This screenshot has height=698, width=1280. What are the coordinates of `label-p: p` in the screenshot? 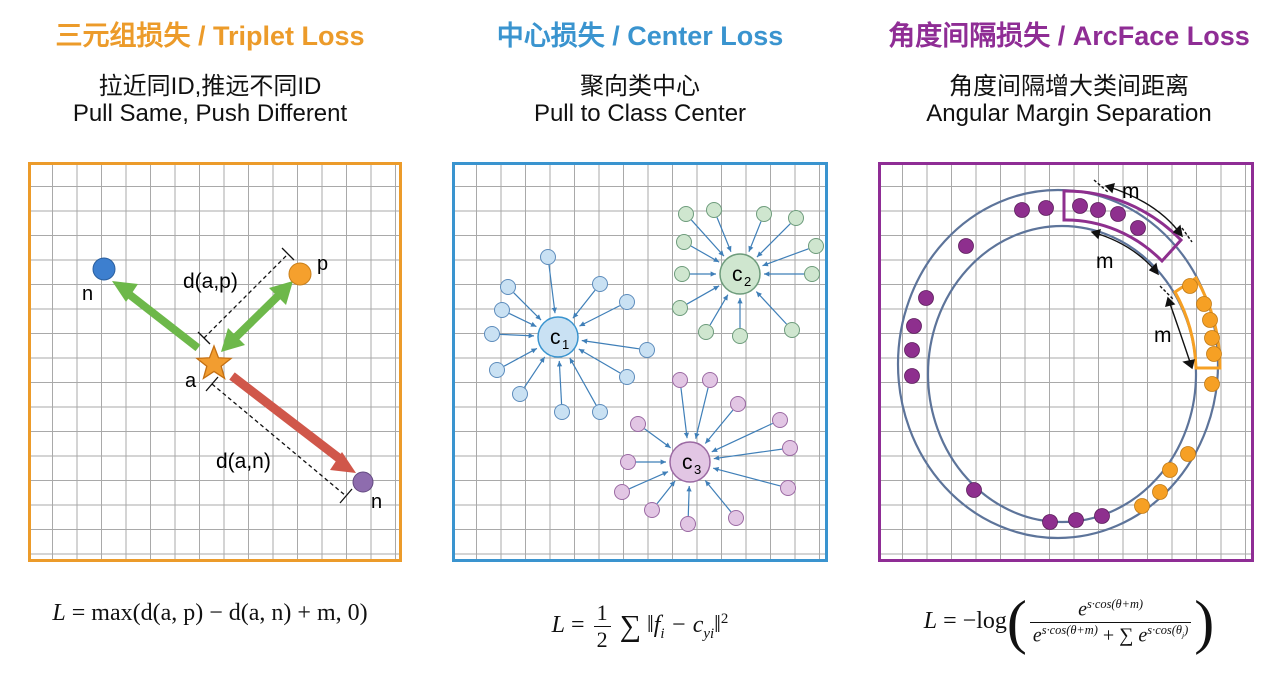 It's located at (322, 264).